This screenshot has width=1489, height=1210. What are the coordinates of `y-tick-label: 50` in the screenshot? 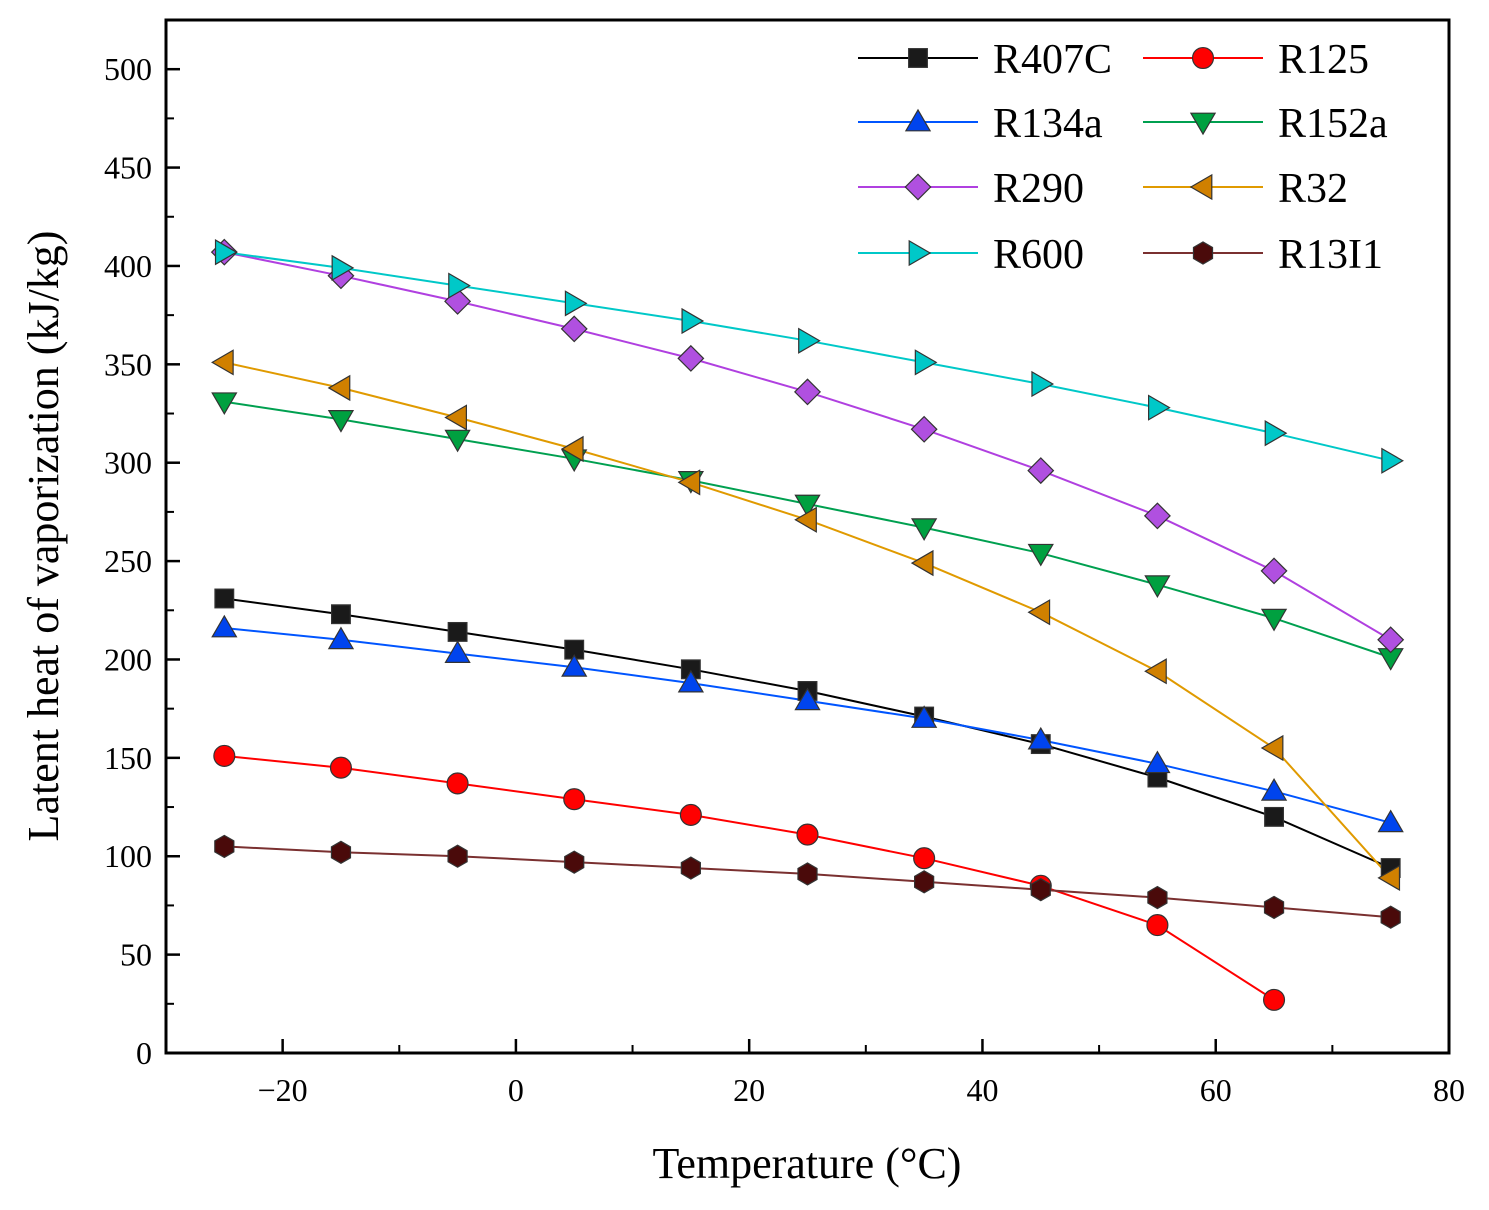 It's located at (136, 955).